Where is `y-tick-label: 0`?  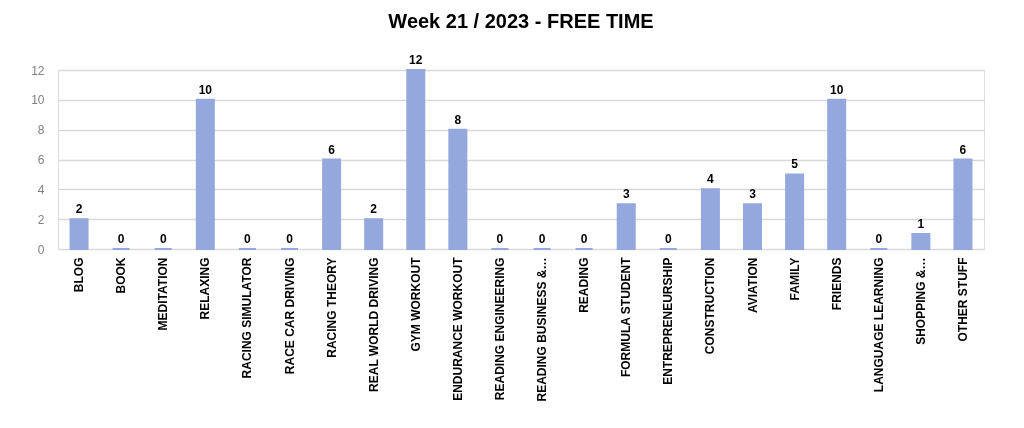
y-tick-label: 0 is located at coordinates (41, 249).